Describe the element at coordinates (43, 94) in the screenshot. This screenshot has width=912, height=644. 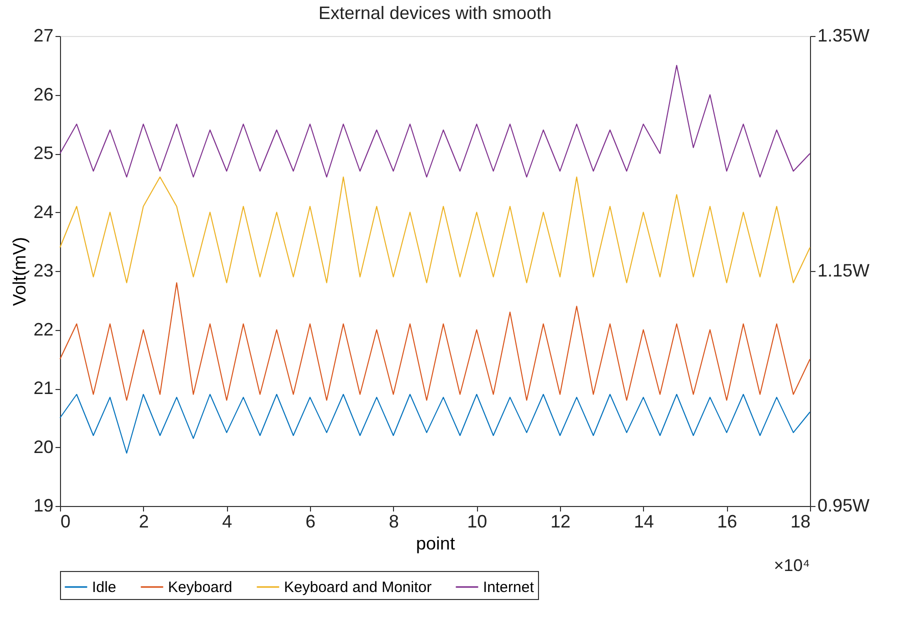
I see `y-tick-label: 26` at that location.